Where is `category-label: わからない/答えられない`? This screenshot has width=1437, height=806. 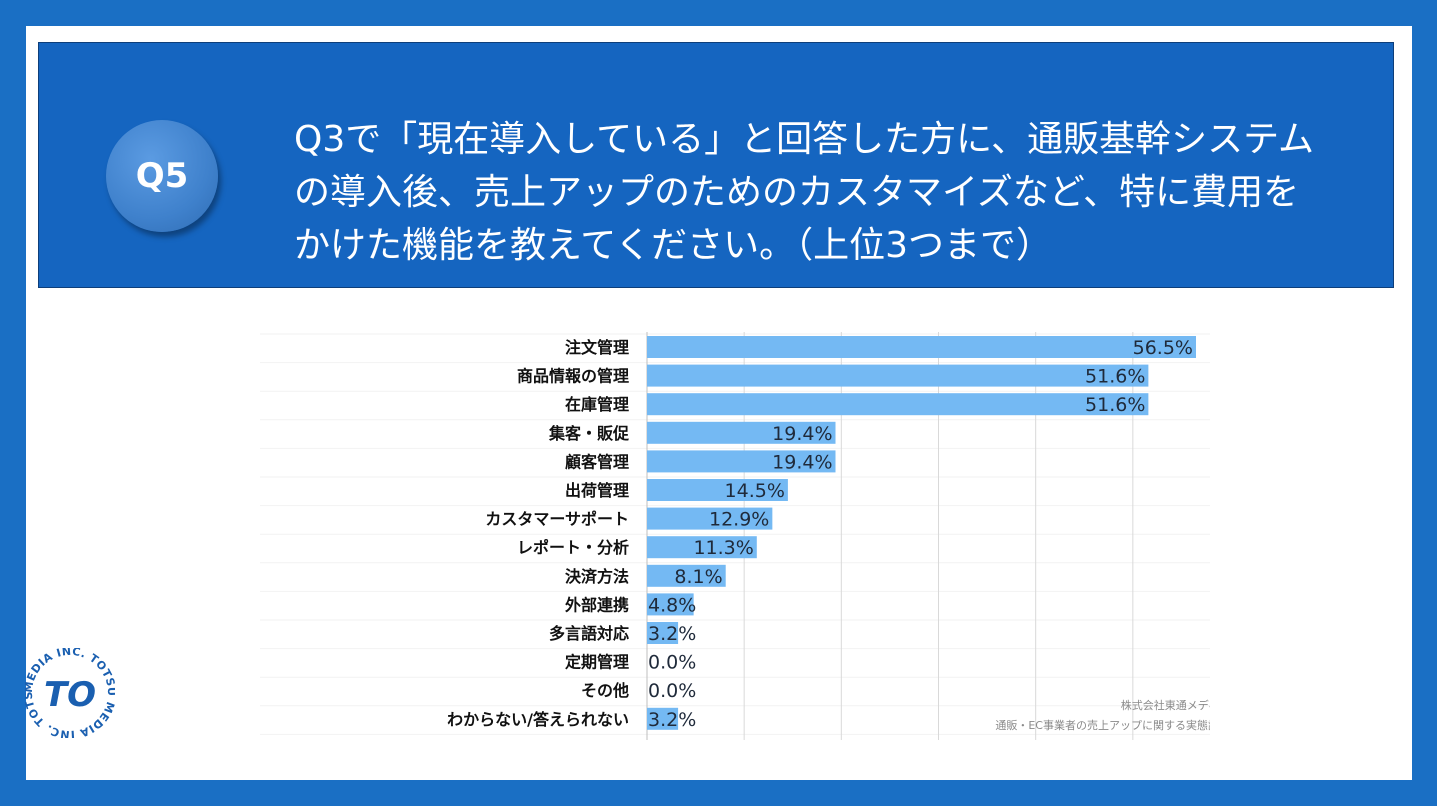
category-label: わからない/答えられない is located at coordinates (538, 719).